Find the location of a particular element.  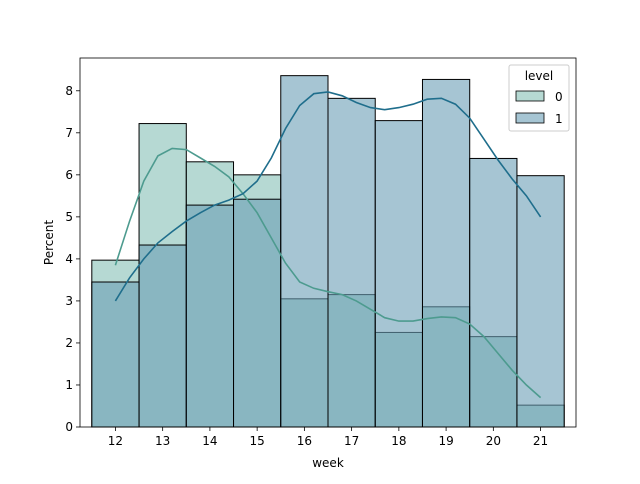

x-tick-label-12: 12 is located at coordinates (115, 441).